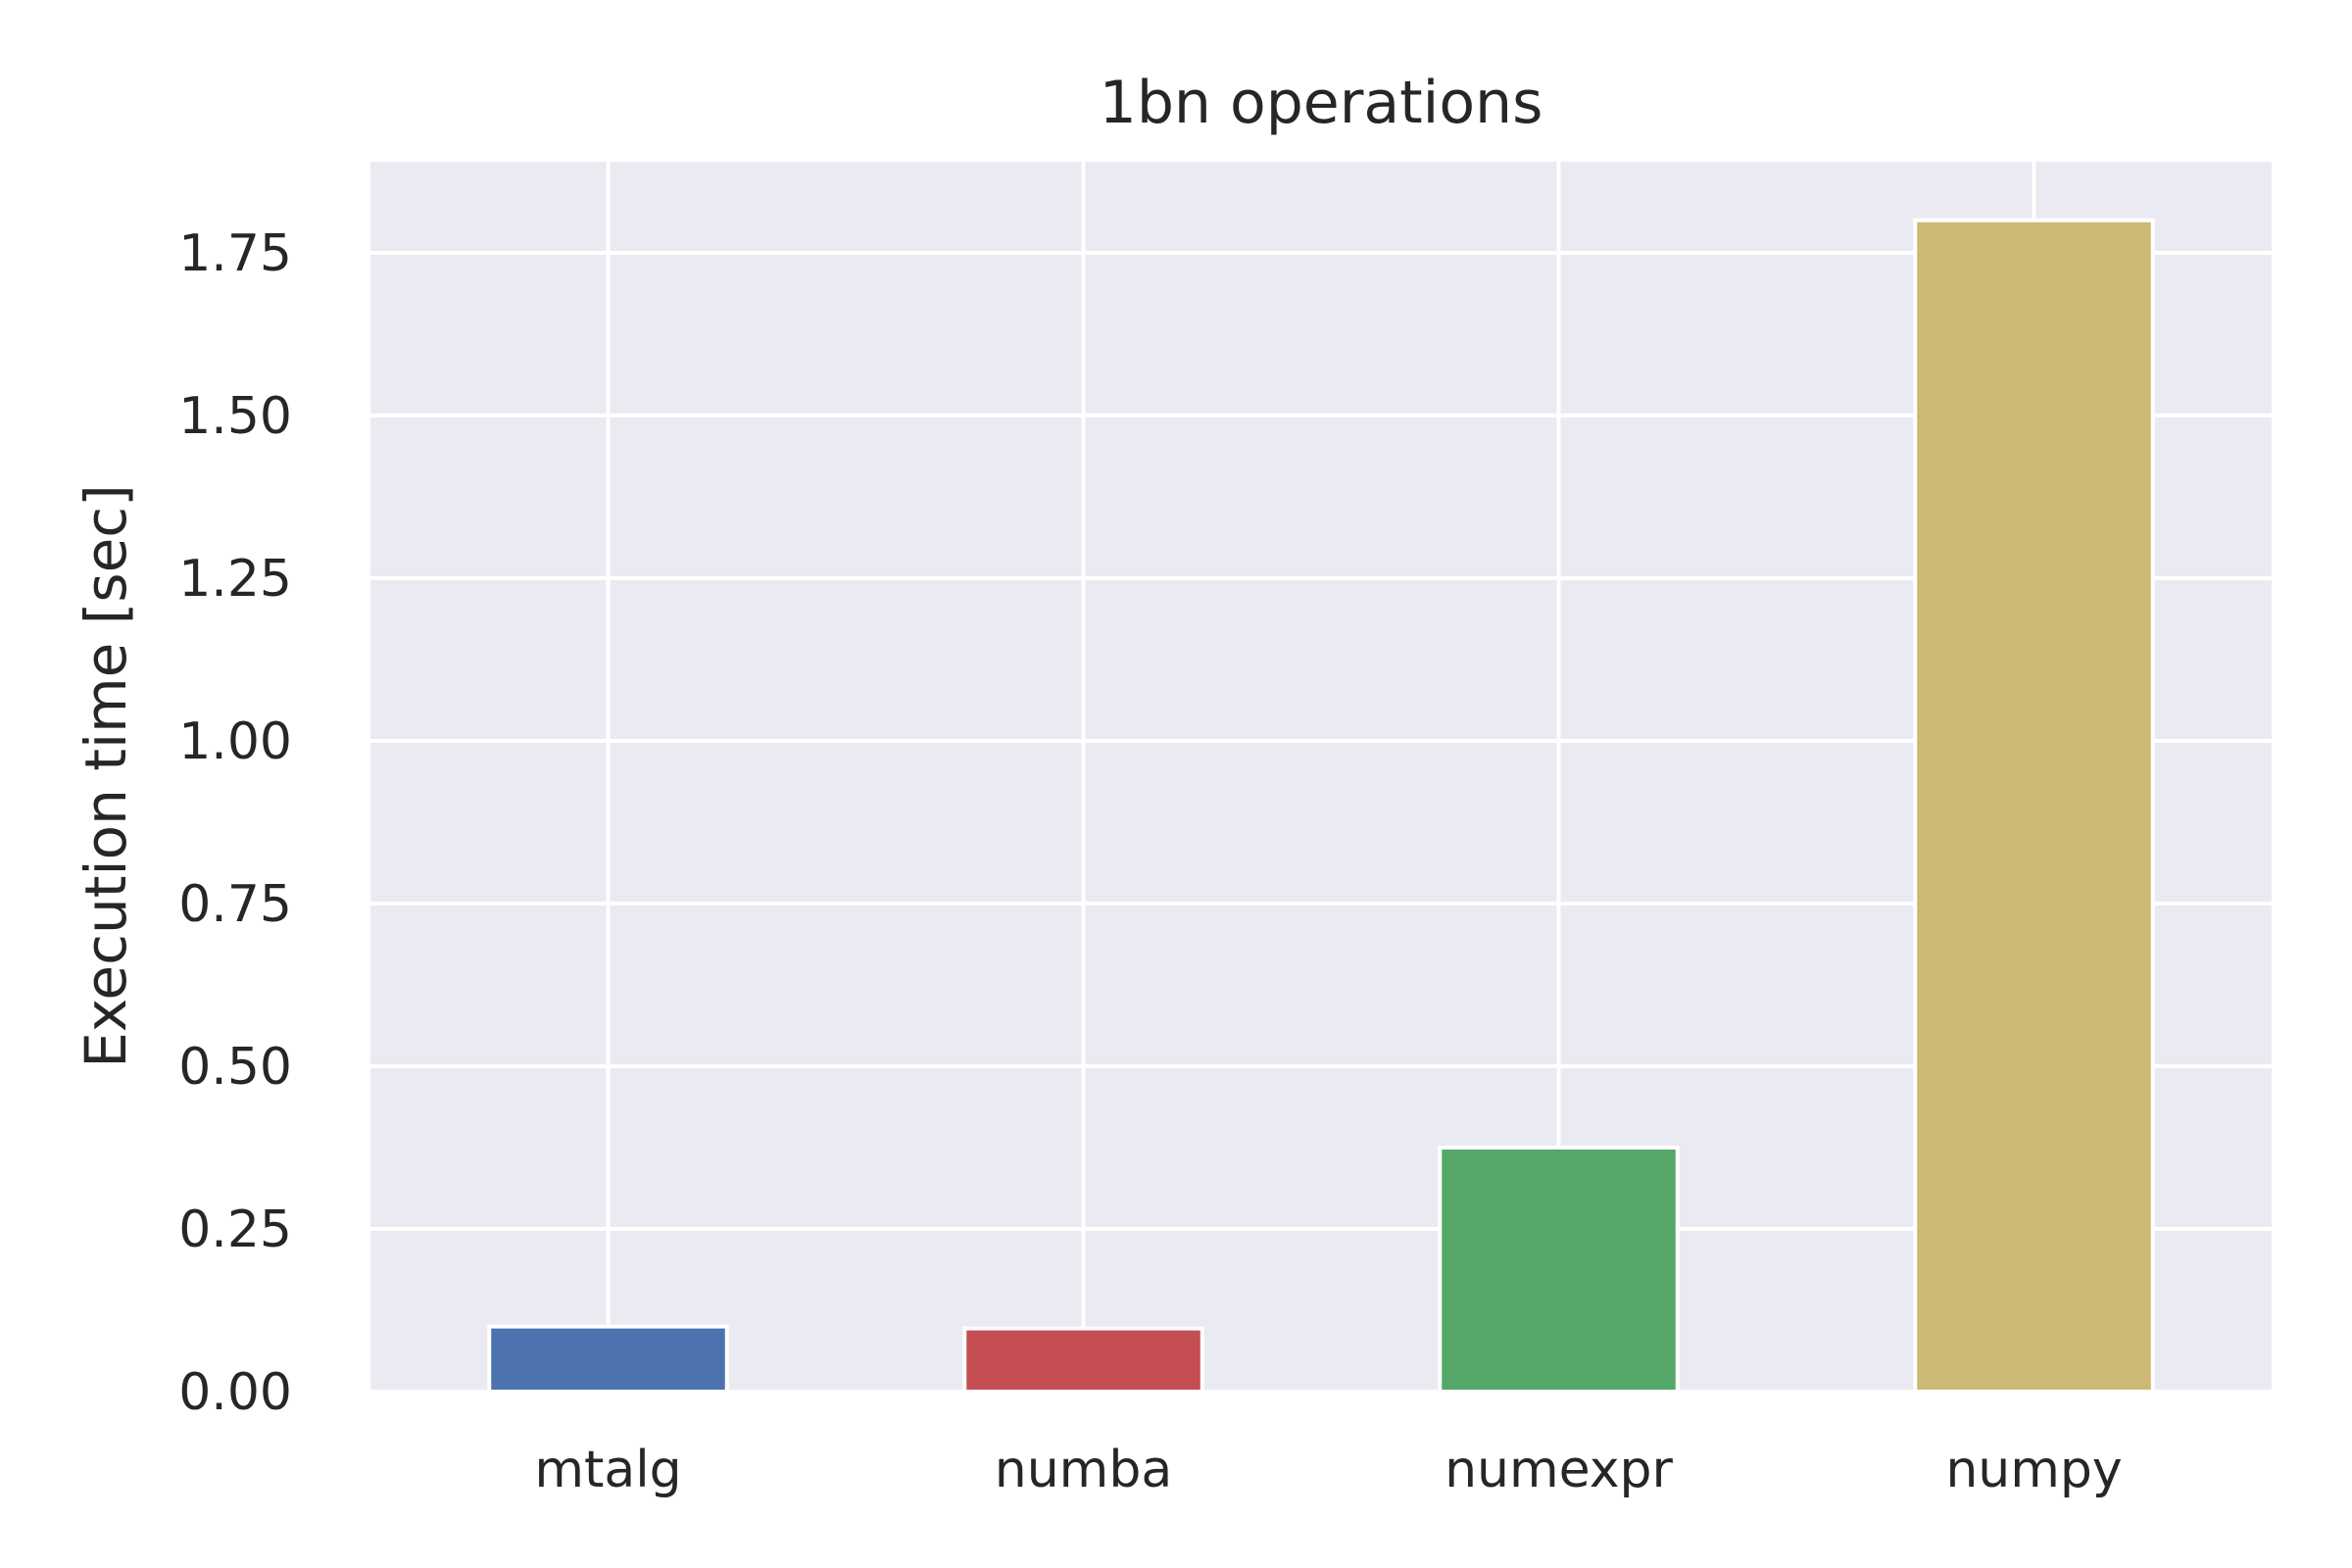  I want to click on x-tick-label: numexpr, so click(1559, 1470).